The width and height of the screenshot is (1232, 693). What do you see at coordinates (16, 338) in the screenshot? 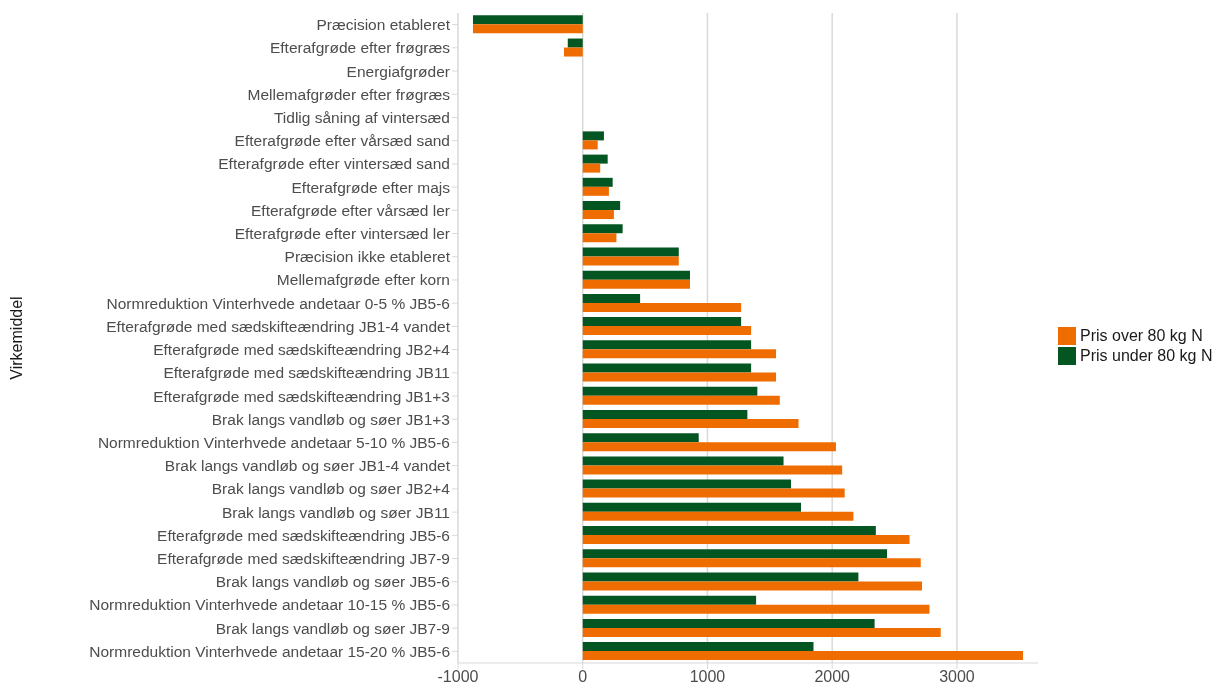
I see `y-axis-title: Virkemiddel` at bounding box center [16, 338].